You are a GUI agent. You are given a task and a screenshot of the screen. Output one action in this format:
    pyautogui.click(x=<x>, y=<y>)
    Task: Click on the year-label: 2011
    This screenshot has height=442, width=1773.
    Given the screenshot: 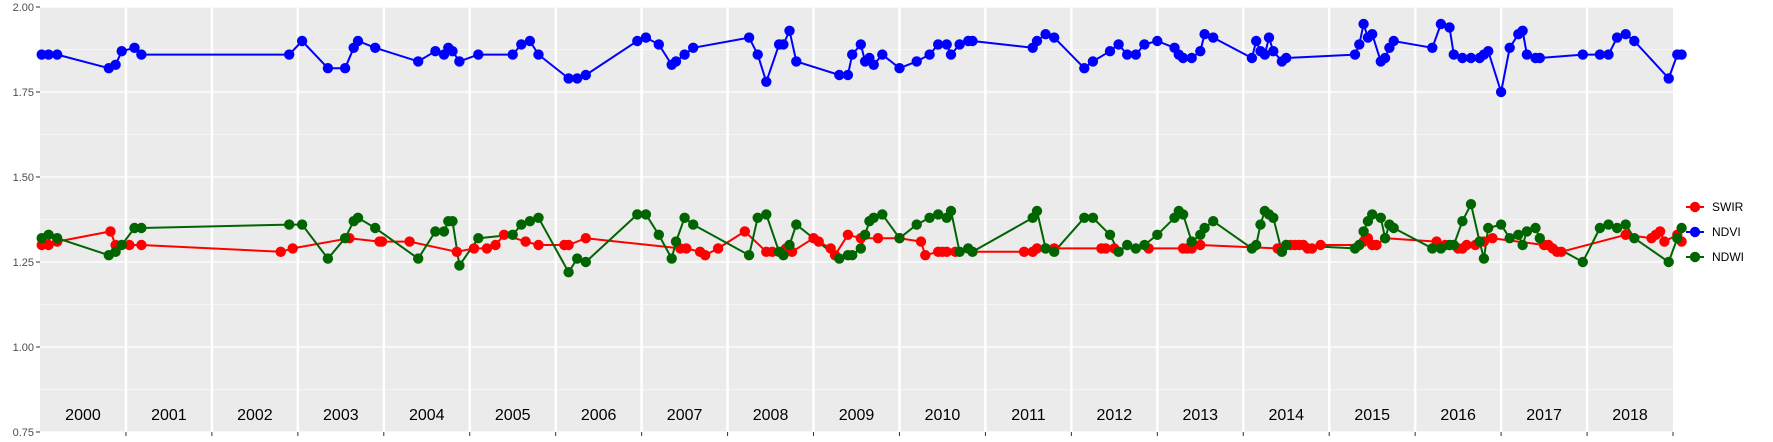 What is the action you would take?
    pyautogui.click(x=1028, y=415)
    